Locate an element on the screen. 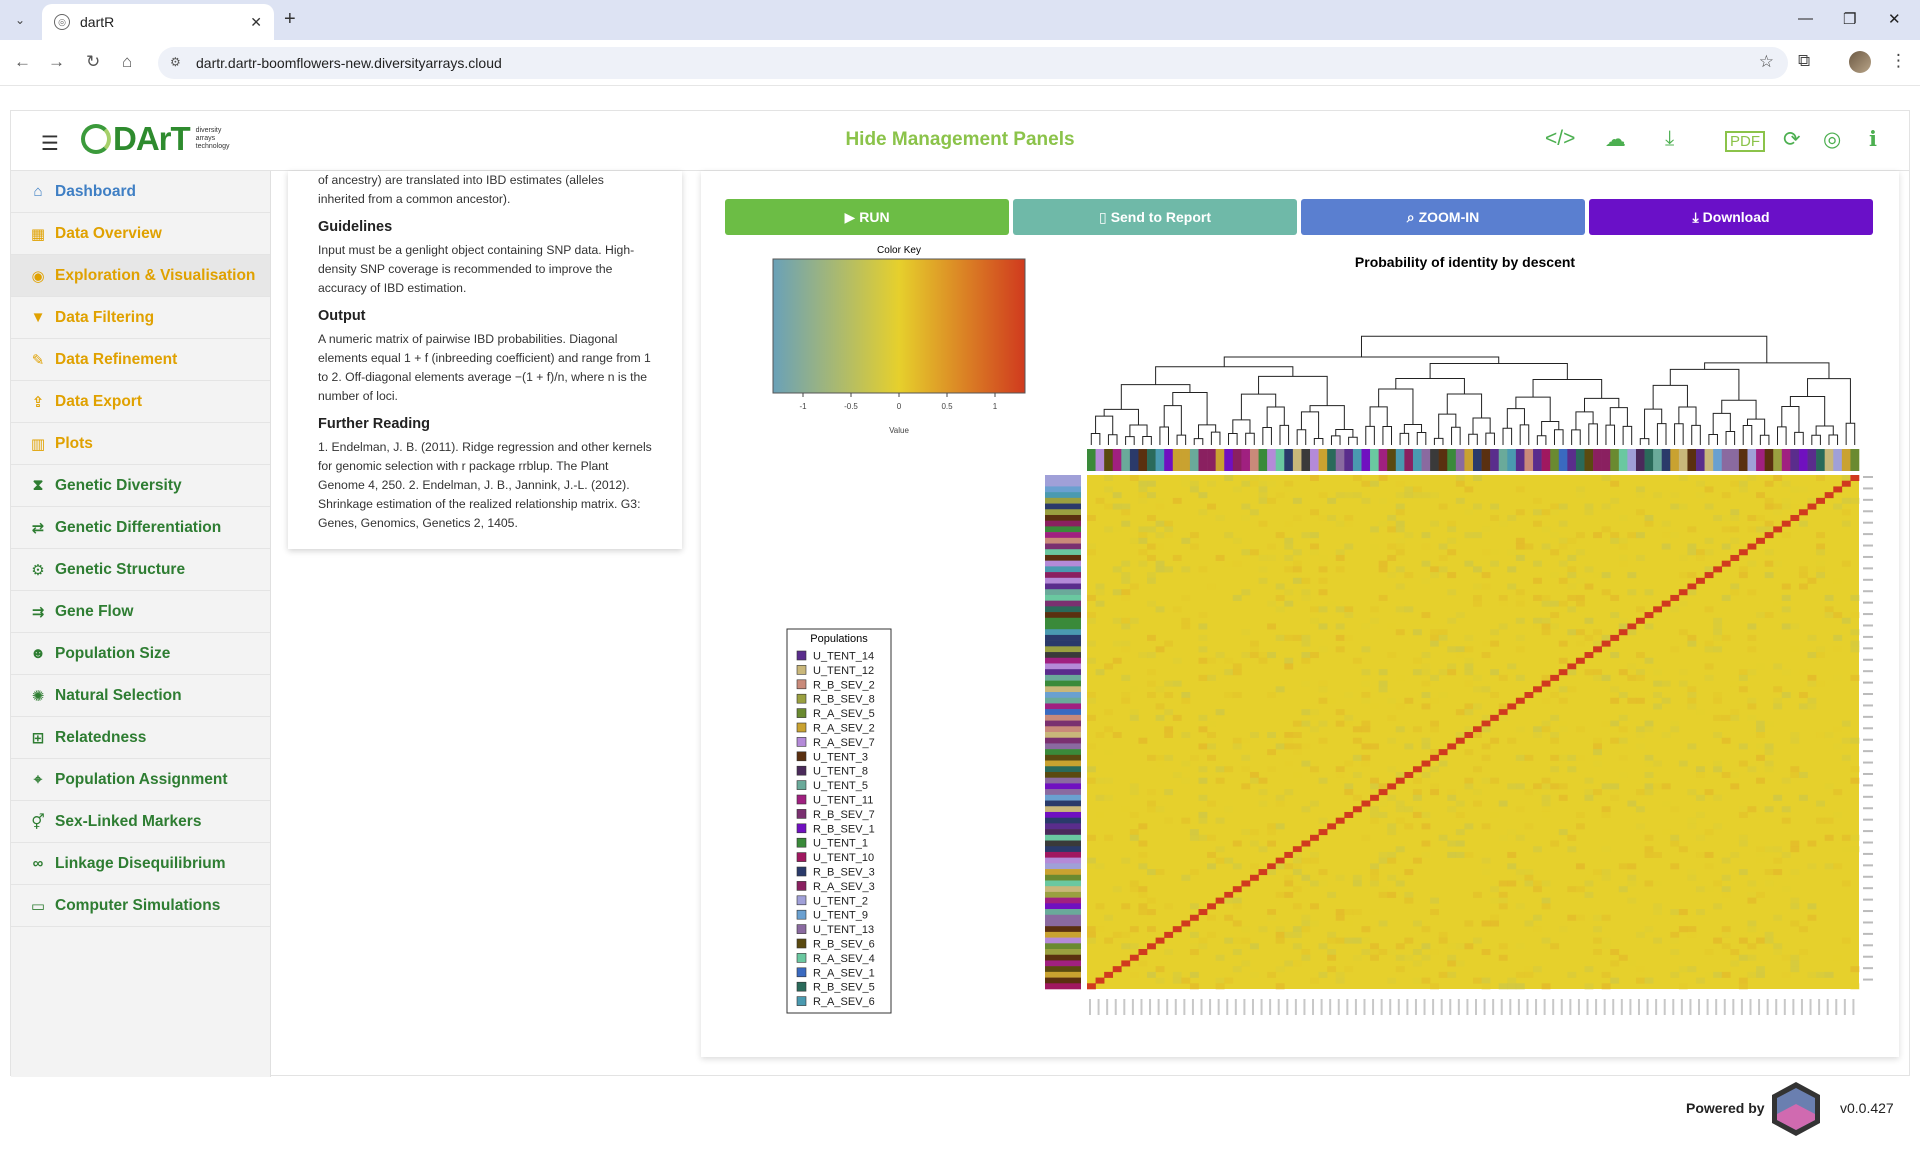 The width and height of the screenshot is (1920, 1152). hide-management-panels-link: Hide Management Panels is located at coordinates (960, 139).